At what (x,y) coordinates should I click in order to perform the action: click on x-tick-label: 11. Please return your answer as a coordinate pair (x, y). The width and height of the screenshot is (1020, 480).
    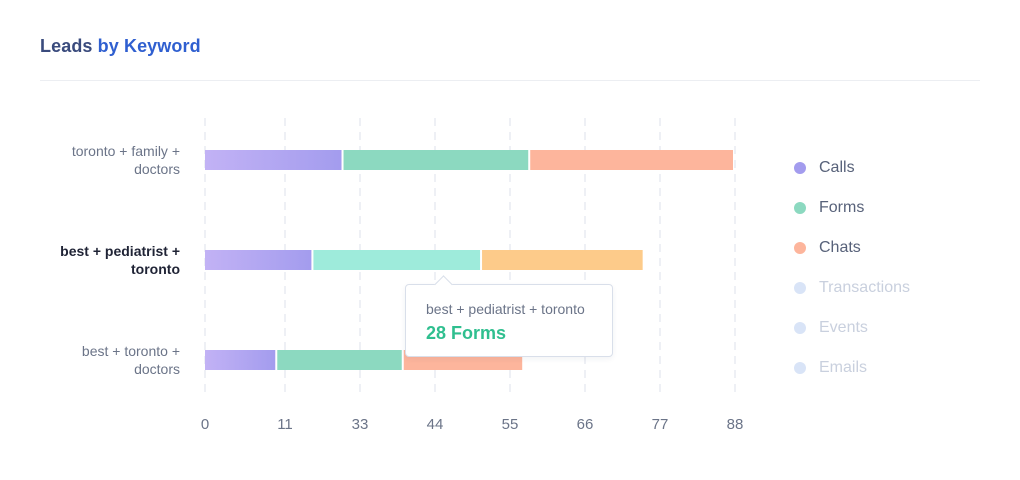
    Looking at the image, I should click on (285, 424).